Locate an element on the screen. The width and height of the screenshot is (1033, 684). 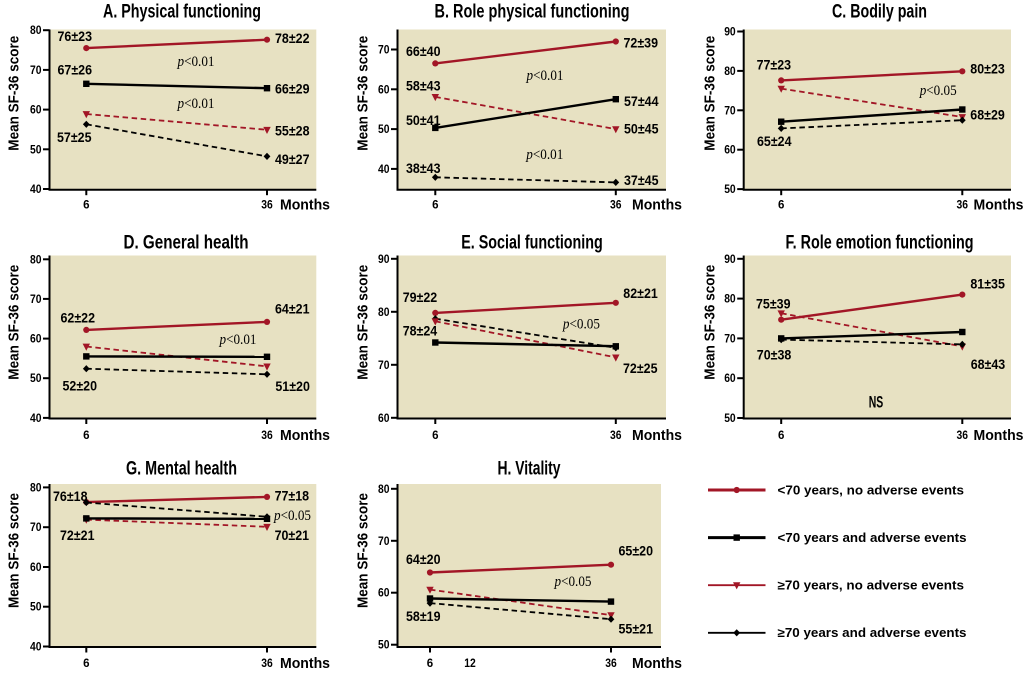
svg-text: 67±26 is located at coordinates (75, 69).